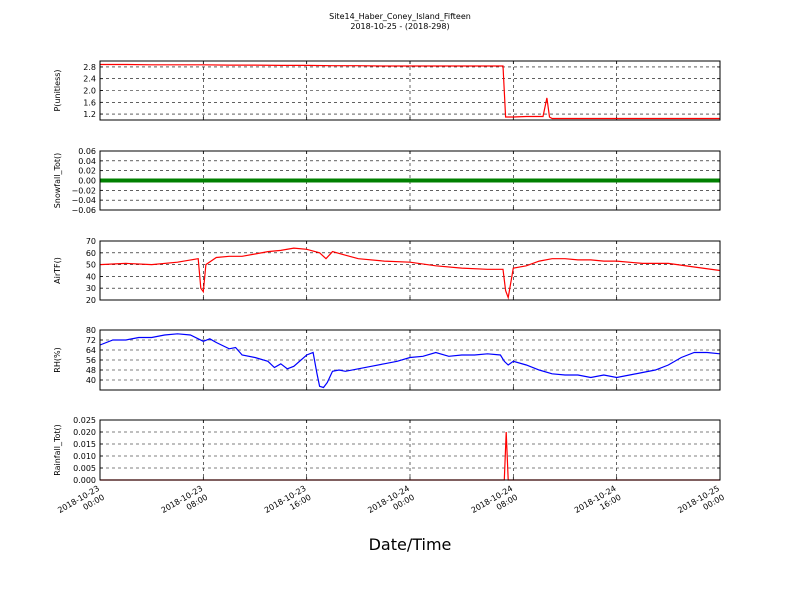 This screenshot has height=600, width=800. Describe the element at coordinates (57, 450) in the screenshot. I see `rainfall-ylabel: Rainfall_Tot()` at that location.